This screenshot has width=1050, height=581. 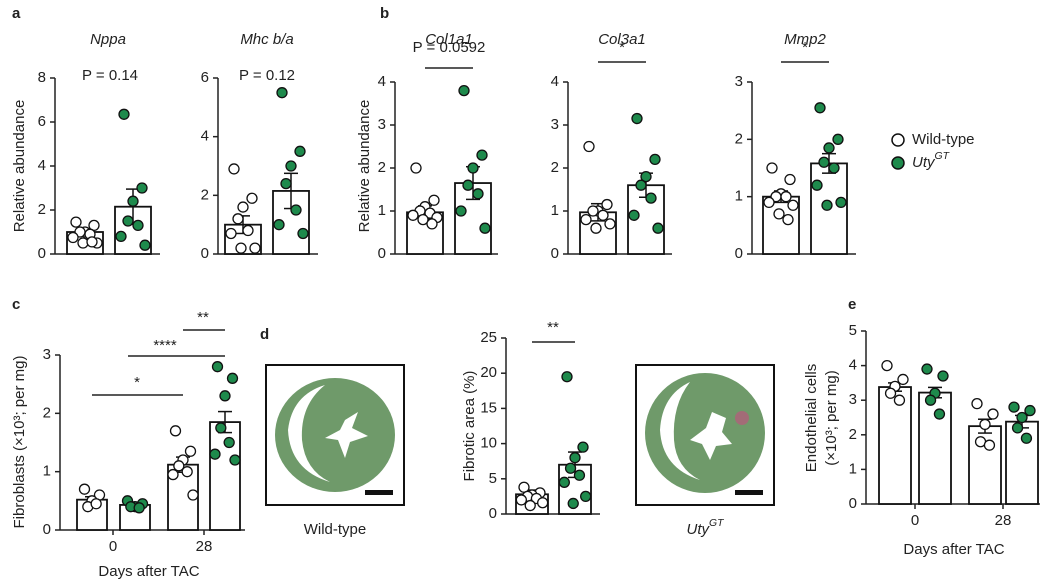 I want to click on panel-letter: b, so click(x=384, y=13).